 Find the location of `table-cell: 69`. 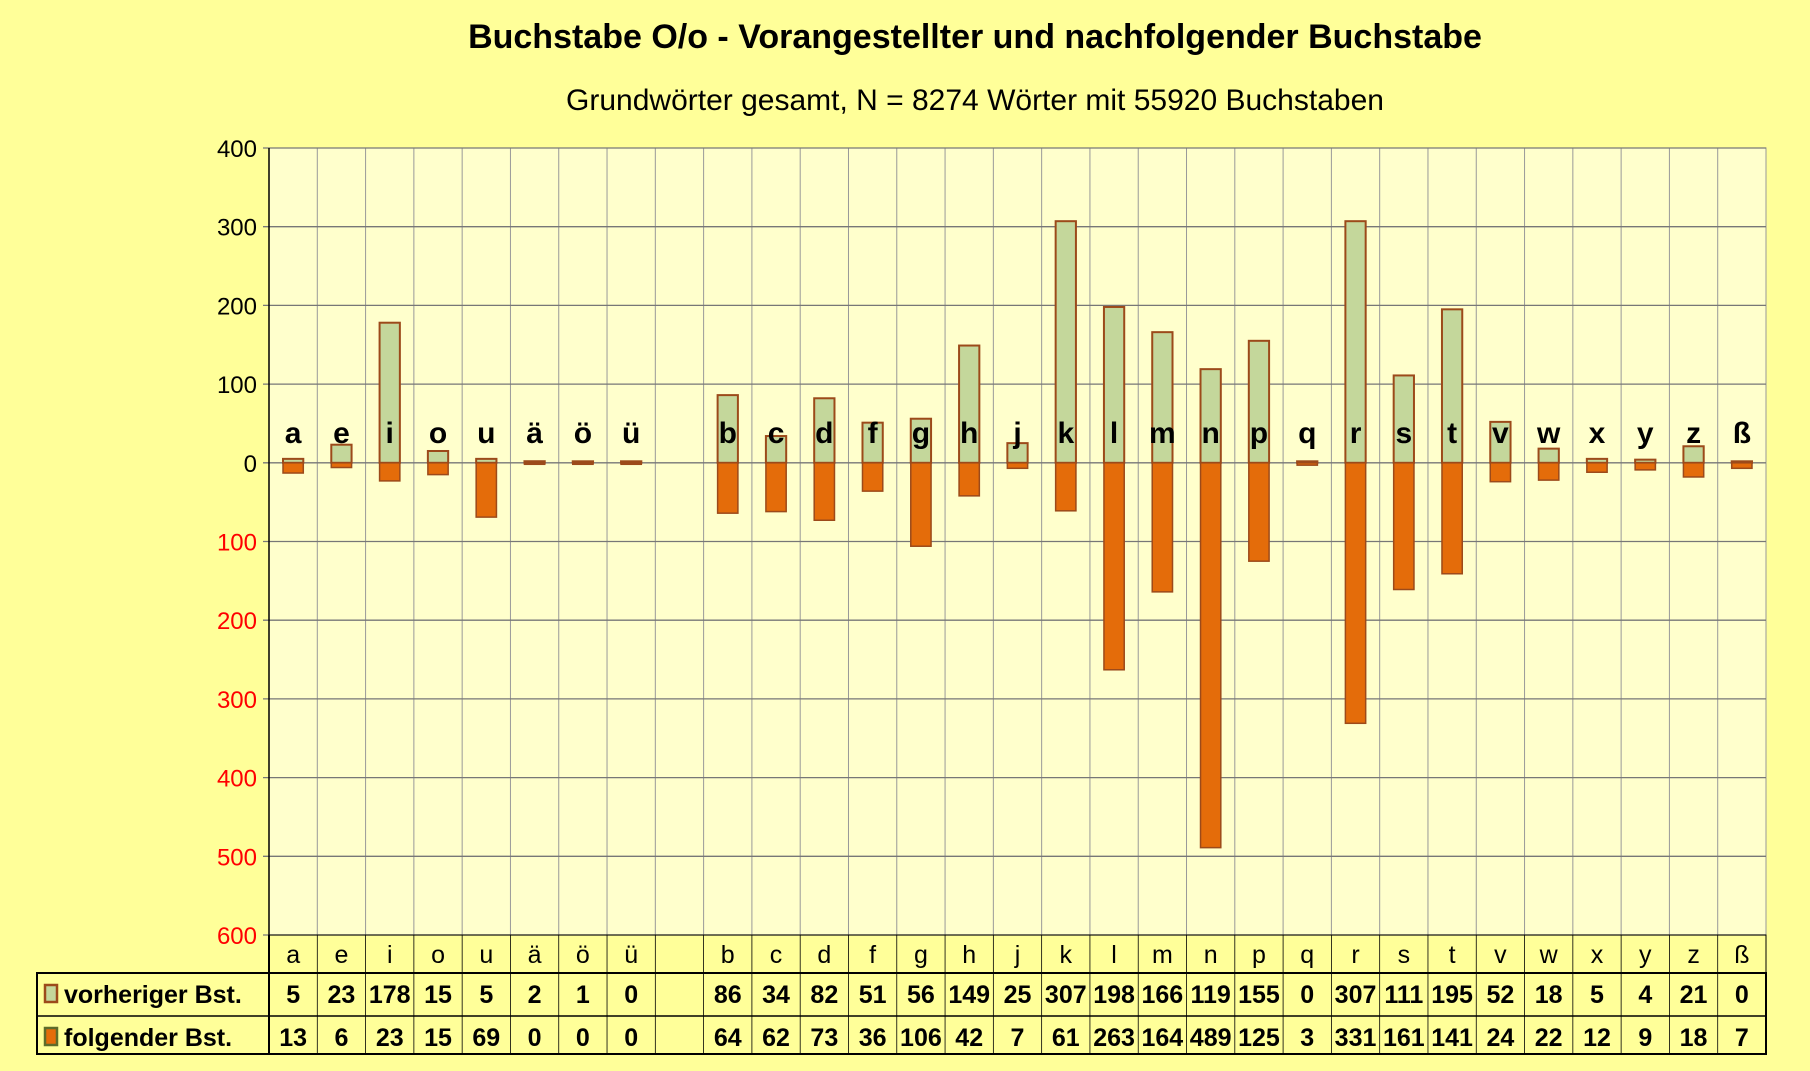

table-cell: 69 is located at coordinates (486, 1038).